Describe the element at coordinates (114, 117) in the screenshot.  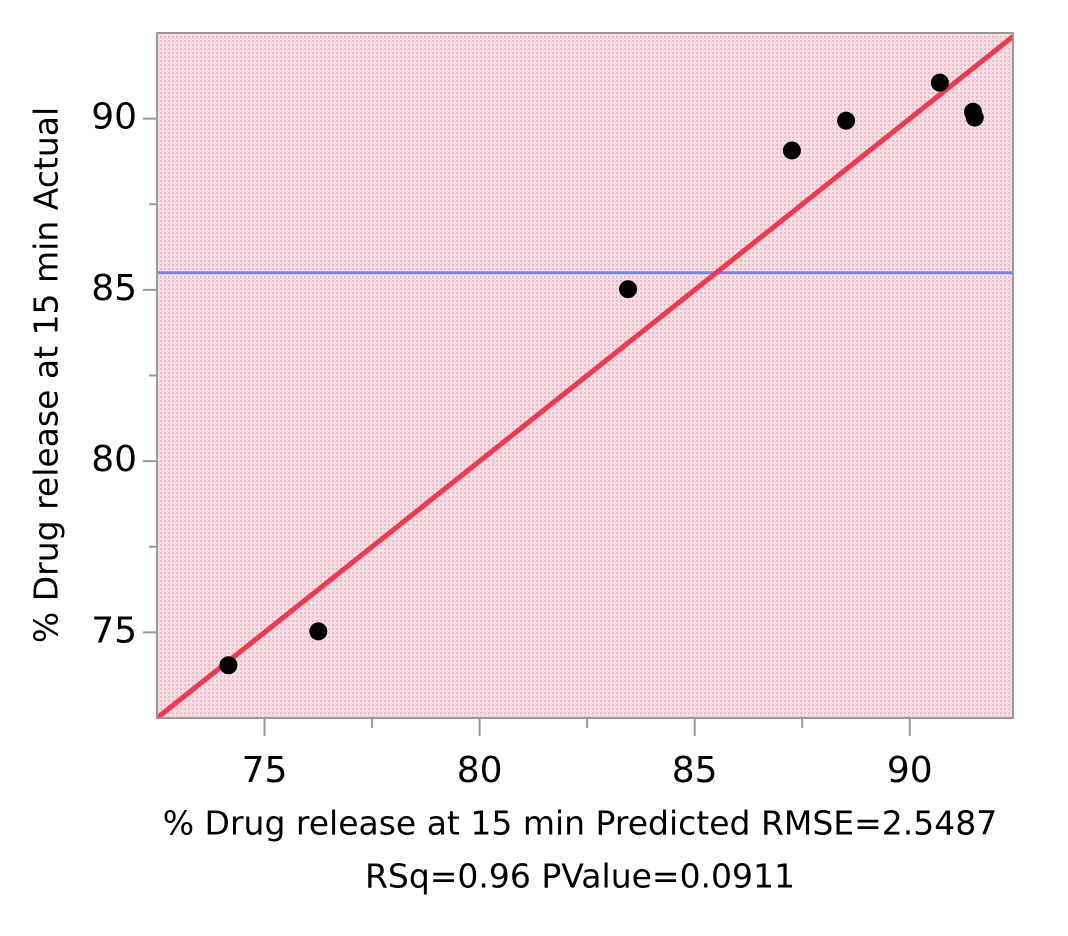
I see `y-tick-label: 90` at that location.